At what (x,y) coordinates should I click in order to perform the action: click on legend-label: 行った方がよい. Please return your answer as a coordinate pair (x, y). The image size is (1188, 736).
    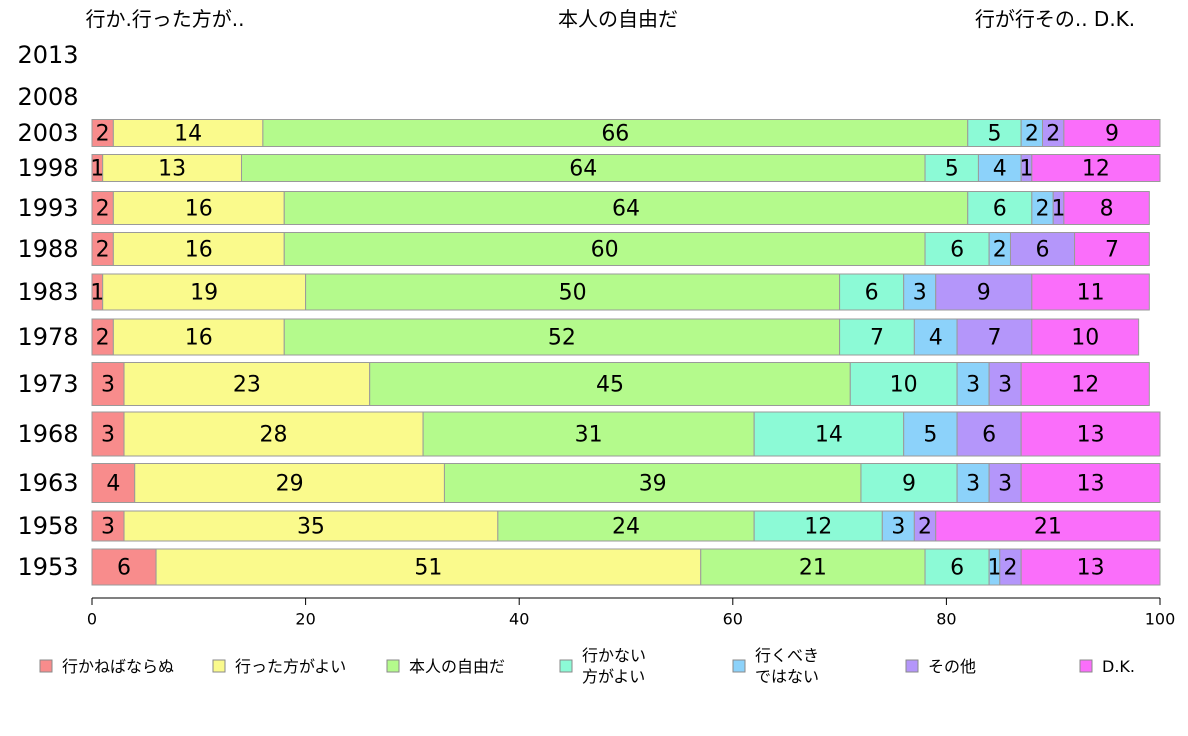
    Looking at the image, I should click on (290, 666).